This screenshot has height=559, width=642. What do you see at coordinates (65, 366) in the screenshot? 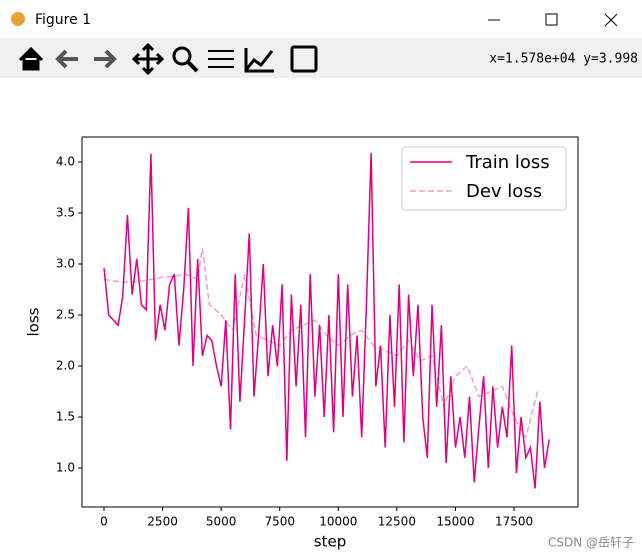
I see `y-tick-label: 2.0` at bounding box center [65, 366].